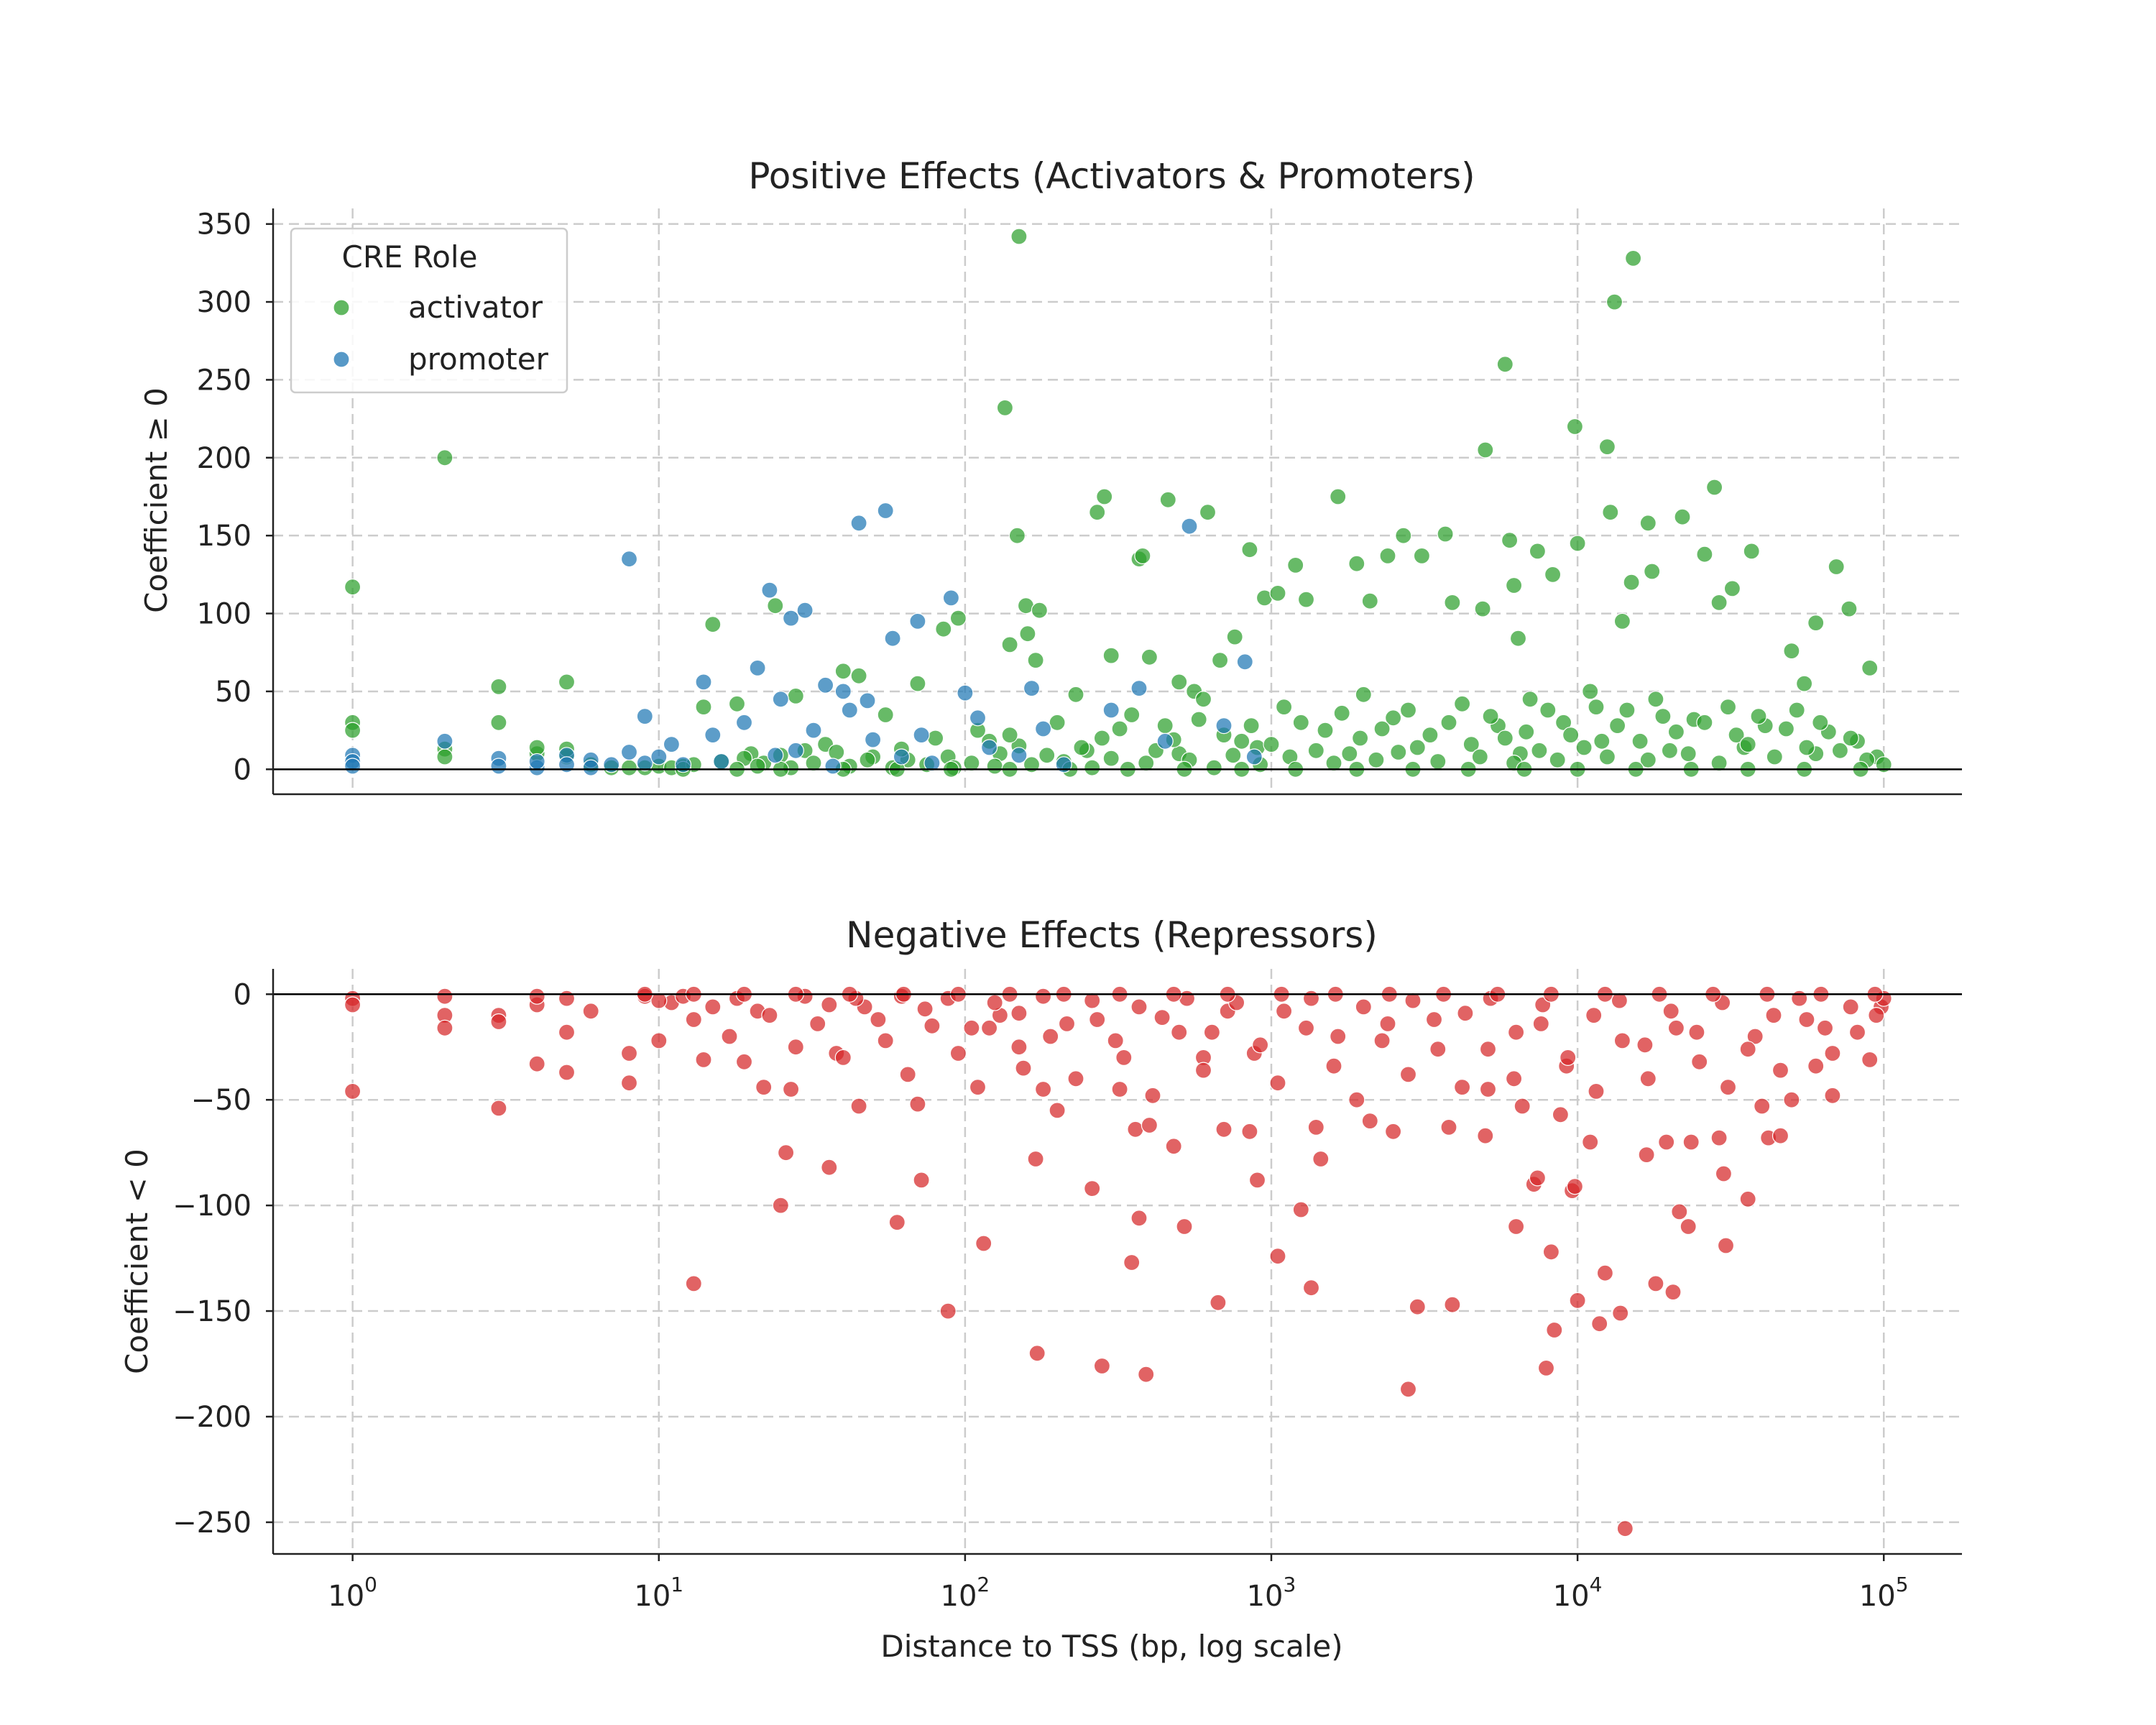  Describe the element at coordinates (965, 1593) in the screenshot. I see `xtick-label-2: 10²` at that location.